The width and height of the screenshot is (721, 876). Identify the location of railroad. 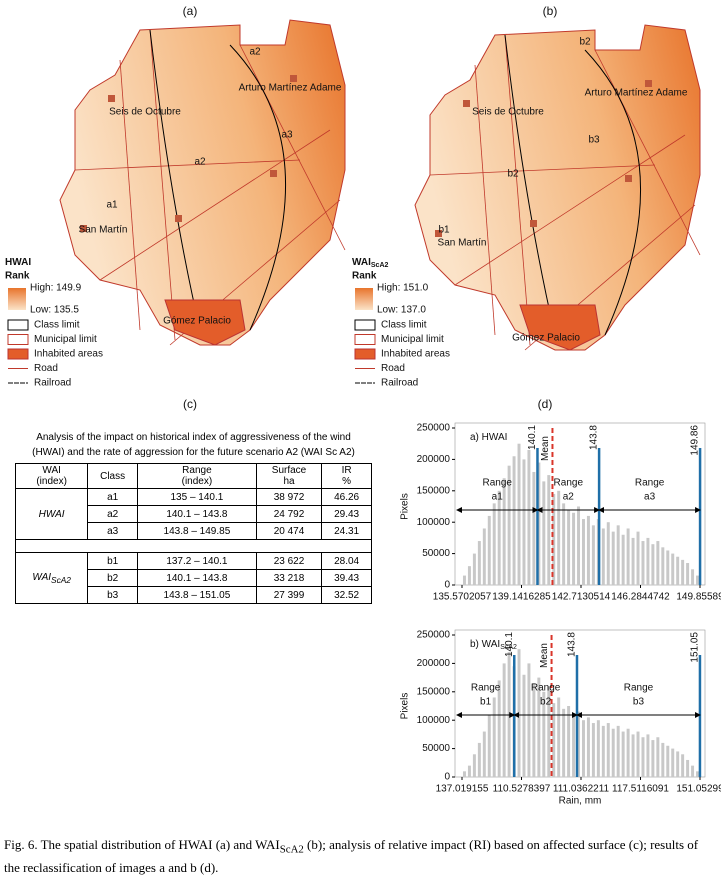
(530, 185).